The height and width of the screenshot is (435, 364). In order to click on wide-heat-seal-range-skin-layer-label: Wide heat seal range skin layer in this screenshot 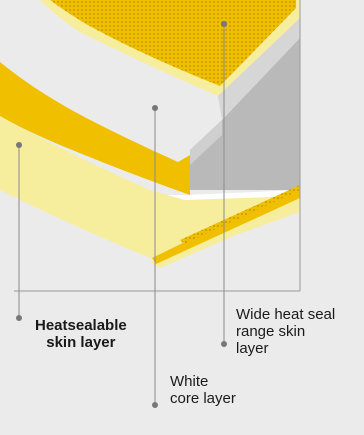, I will do `click(285, 331)`.